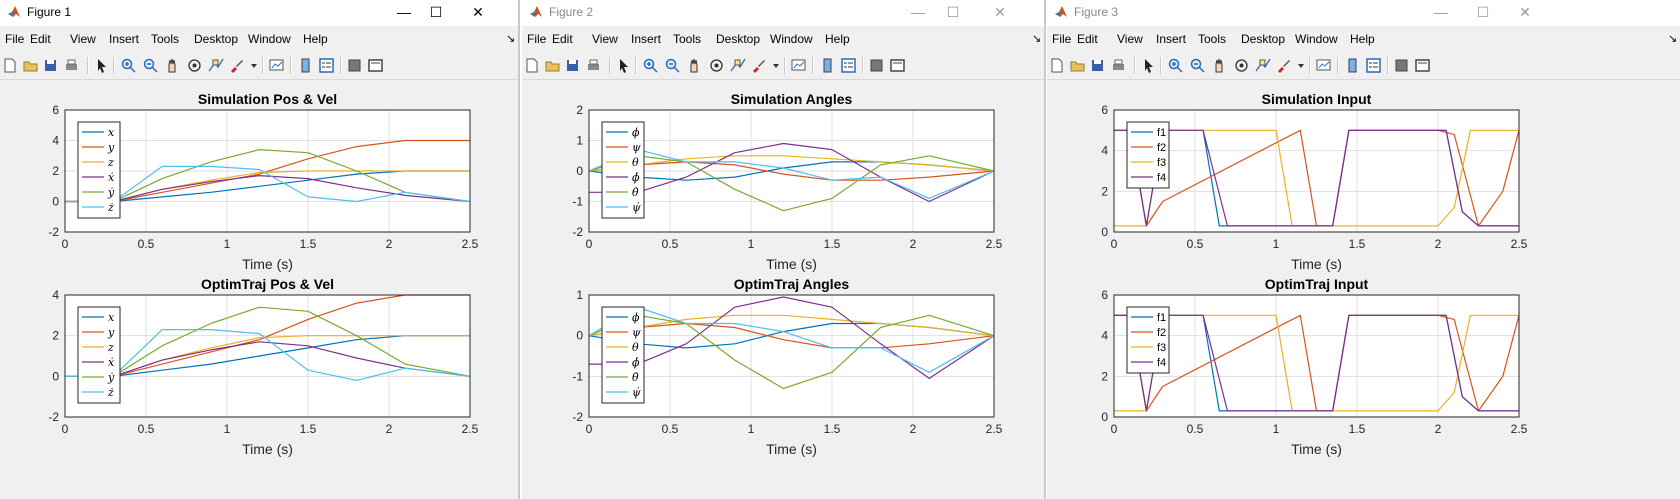  What do you see at coordinates (259, 12) in the screenshot?
I see `title-bar: Figure 1 — ☐ ✕` at bounding box center [259, 12].